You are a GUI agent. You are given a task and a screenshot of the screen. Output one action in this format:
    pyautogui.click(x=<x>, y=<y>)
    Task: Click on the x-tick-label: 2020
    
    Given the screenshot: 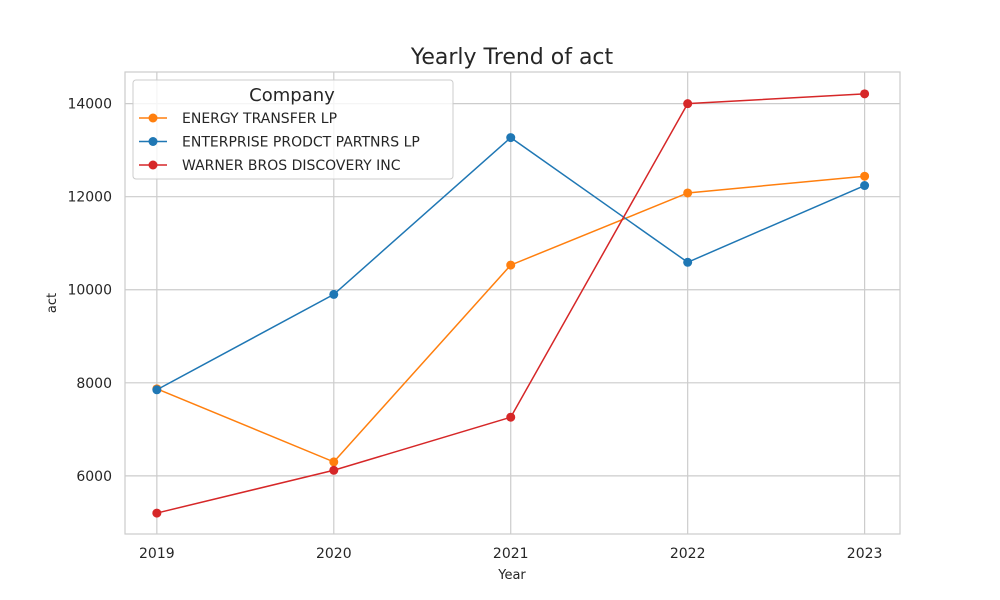 What is the action you would take?
    pyautogui.click(x=334, y=554)
    